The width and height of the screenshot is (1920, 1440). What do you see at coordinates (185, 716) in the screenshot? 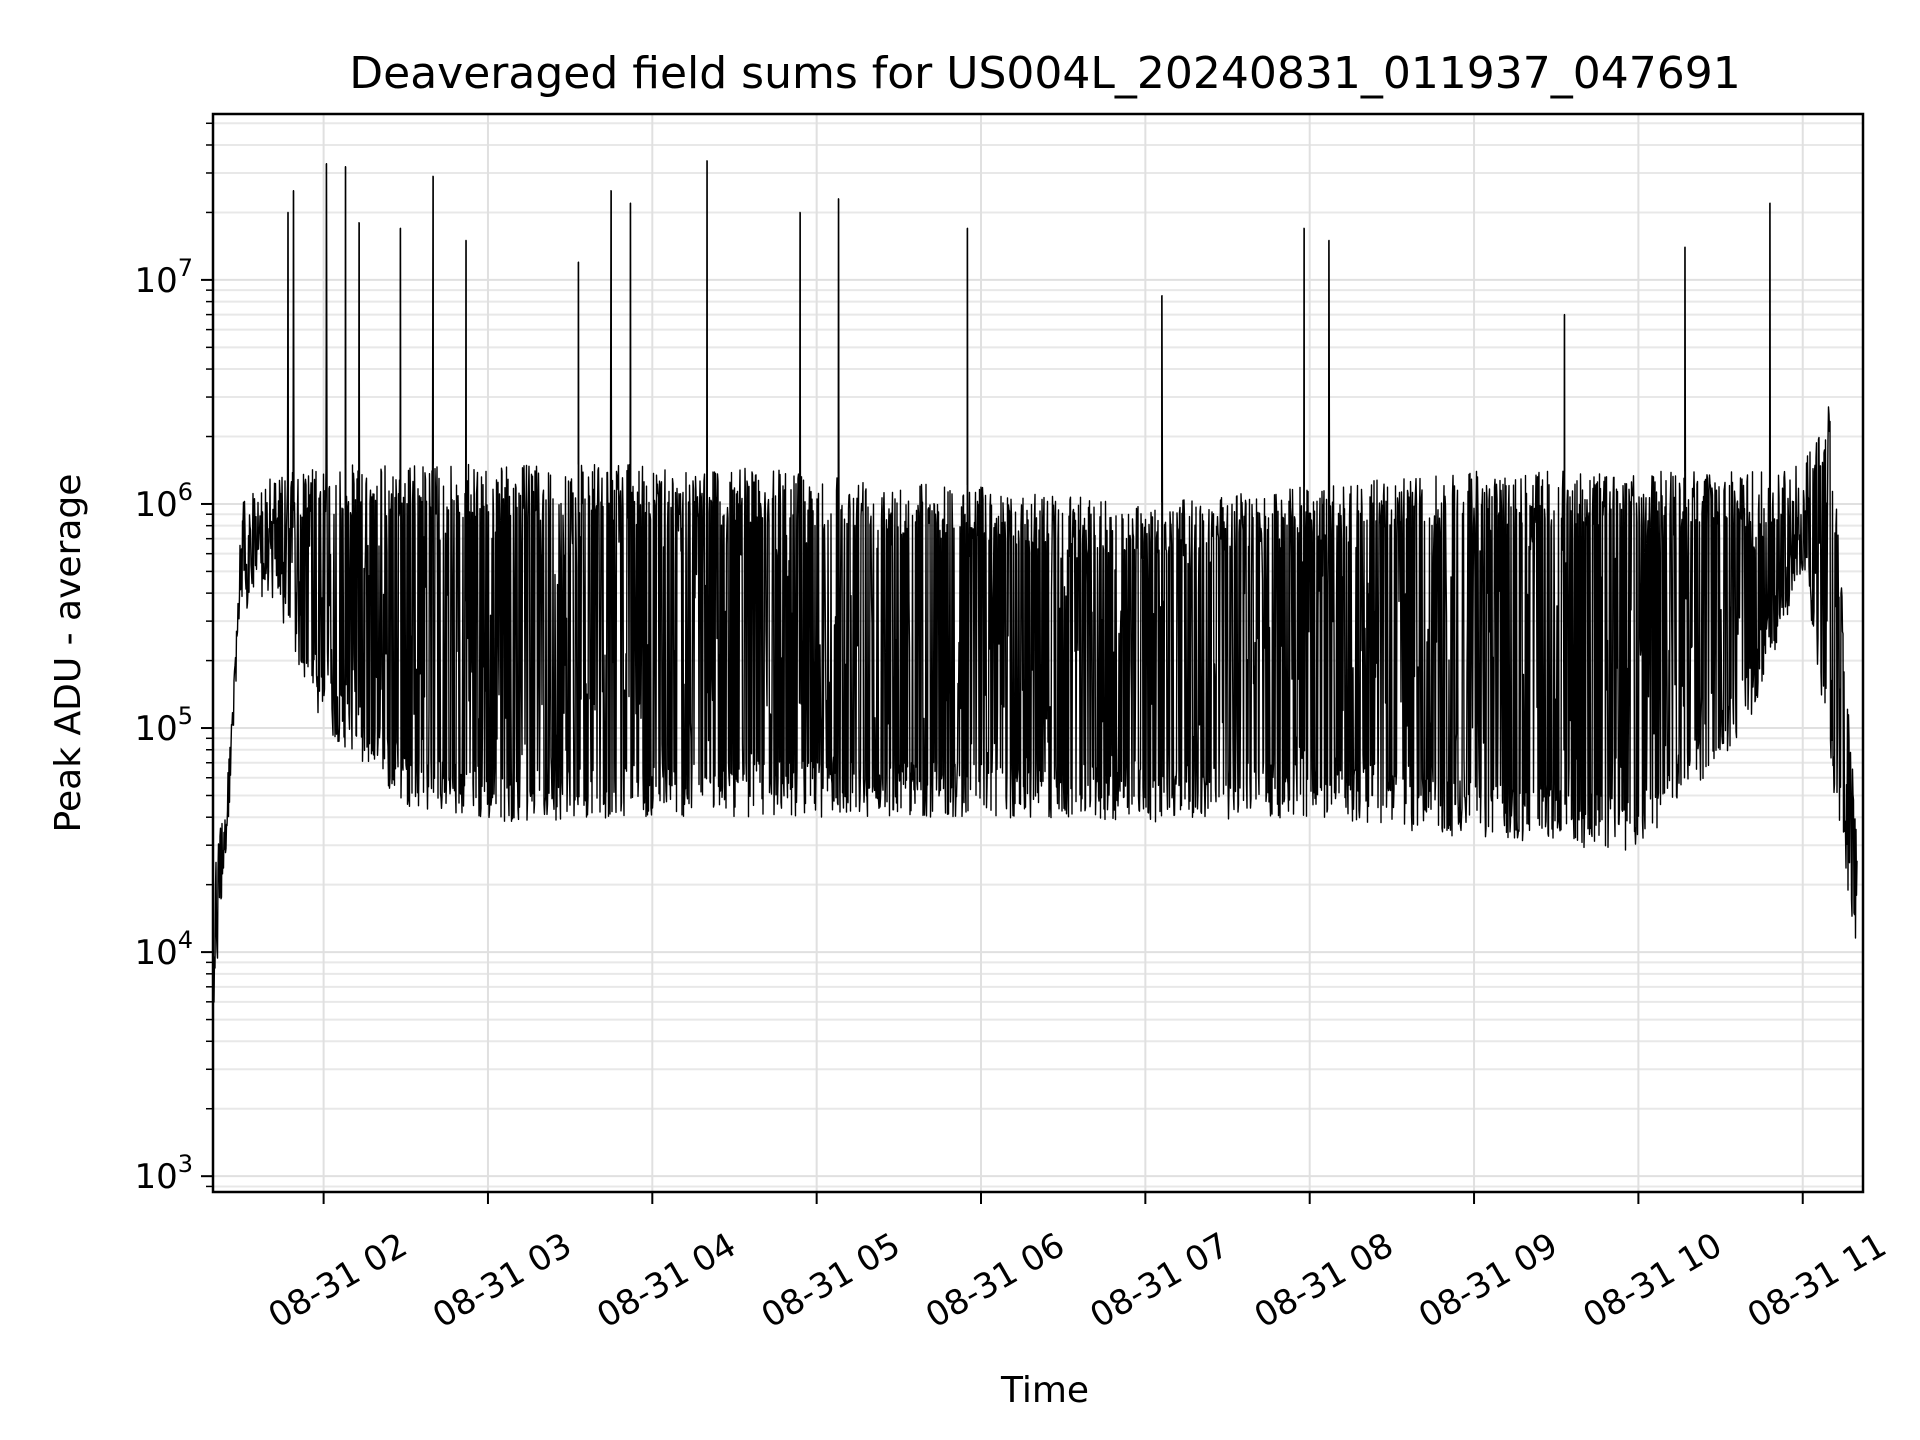
I see `y-tick-exponent: 5` at bounding box center [185, 716].